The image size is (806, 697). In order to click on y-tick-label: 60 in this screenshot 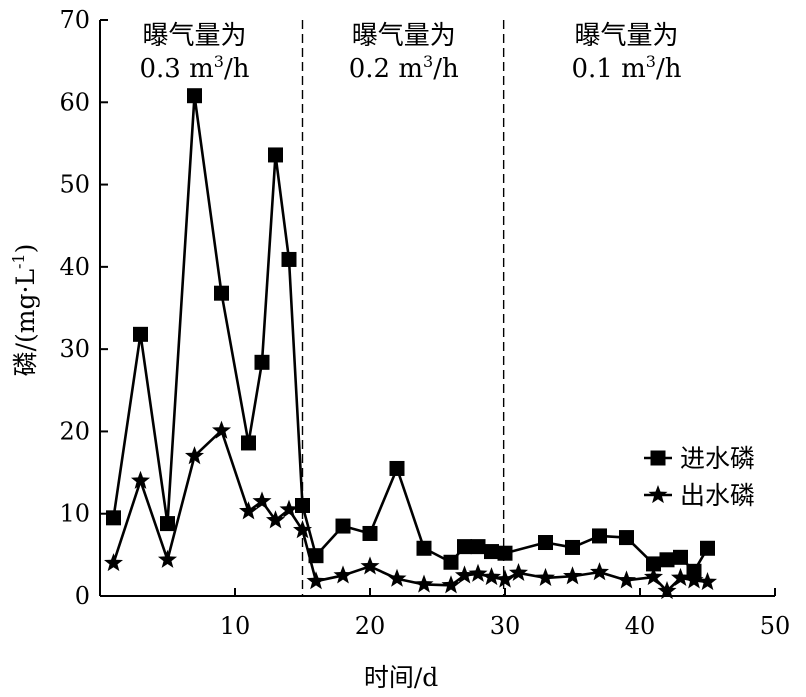, I will do `click(74, 102)`.